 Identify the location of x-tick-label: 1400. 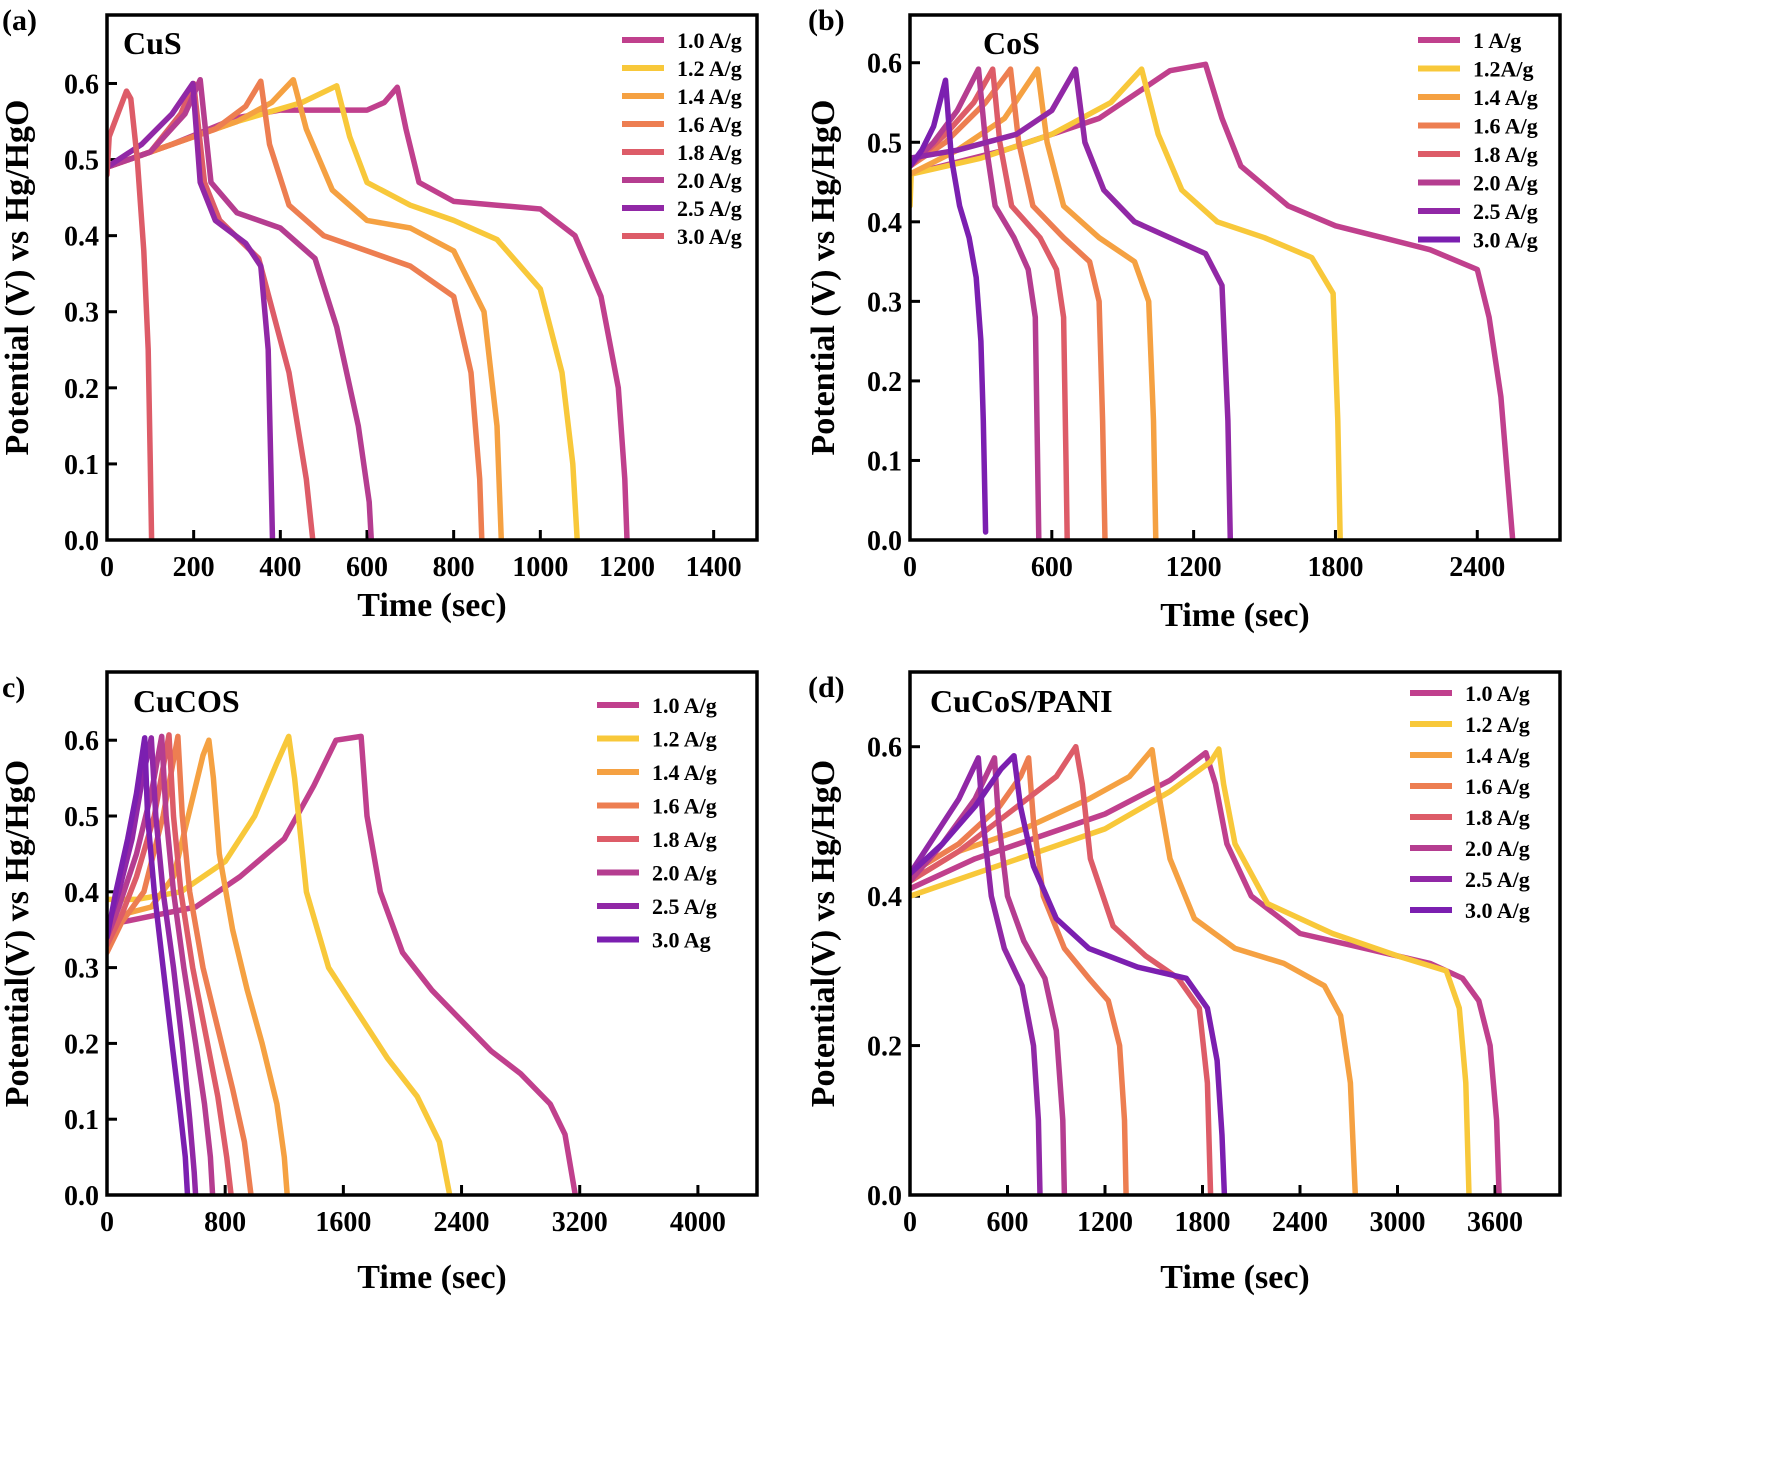
(714, 567).